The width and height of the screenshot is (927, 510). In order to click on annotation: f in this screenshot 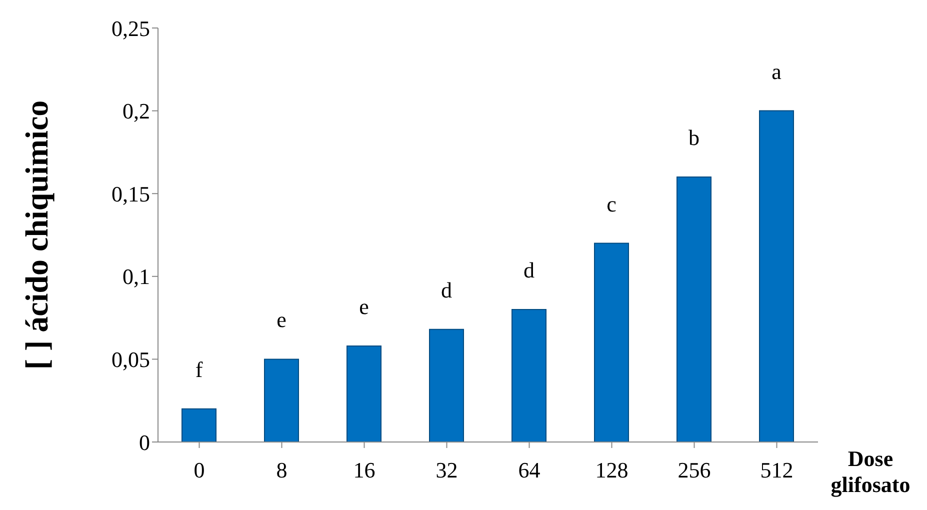, I will do `click(199, 369)`.